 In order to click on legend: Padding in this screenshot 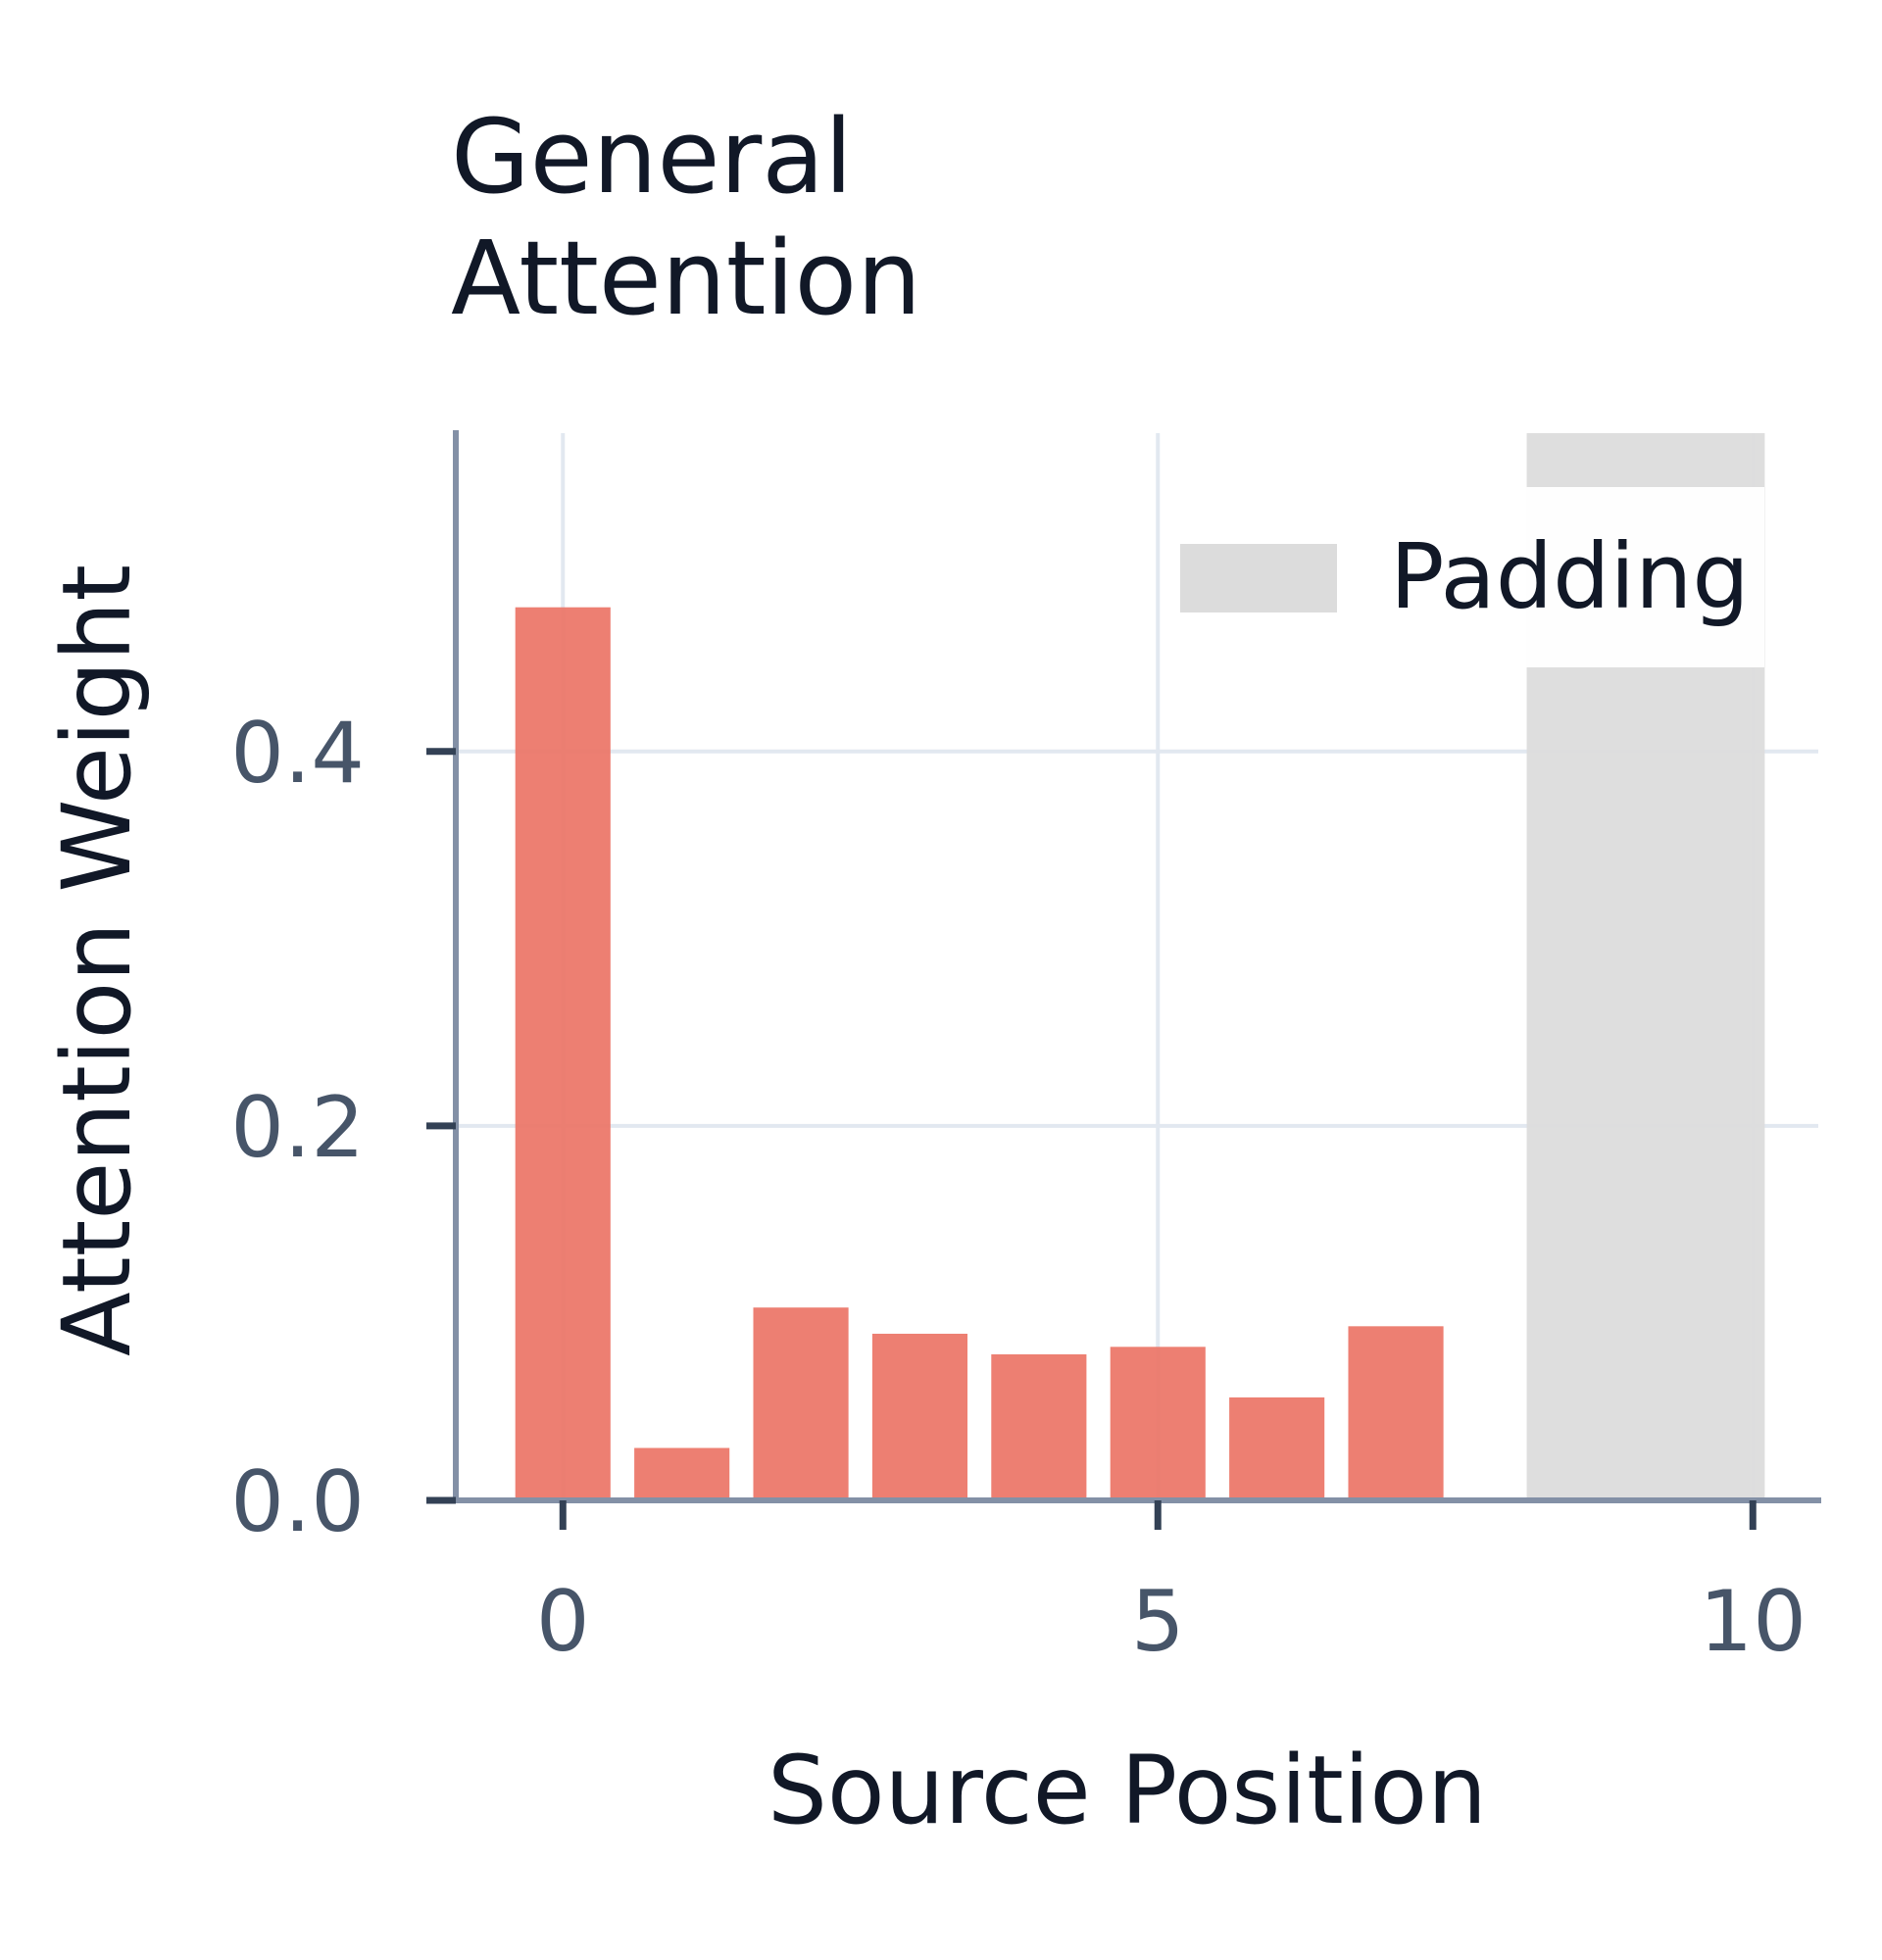, I will do `click(1463, 577)`.